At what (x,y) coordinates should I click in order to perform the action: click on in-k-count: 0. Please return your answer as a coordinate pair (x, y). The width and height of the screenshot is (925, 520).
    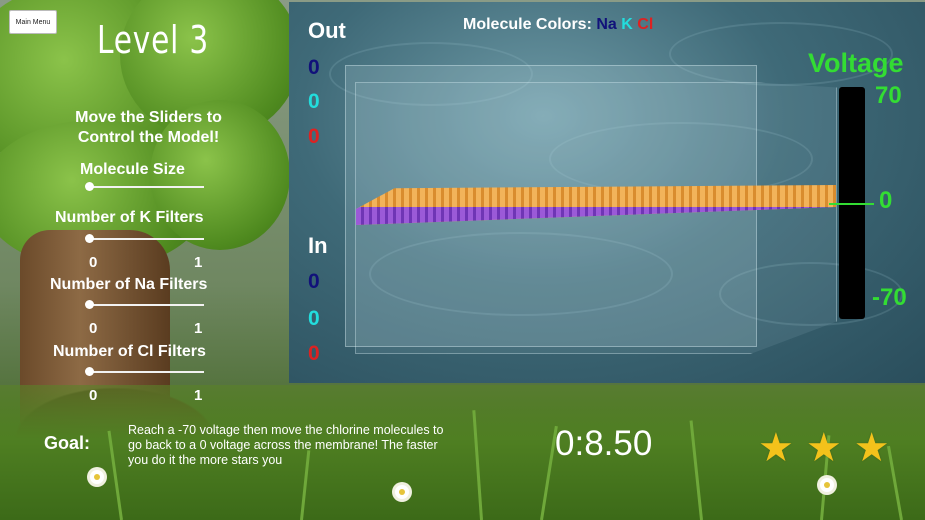
    Looking at the image, I should click on (314, 318).